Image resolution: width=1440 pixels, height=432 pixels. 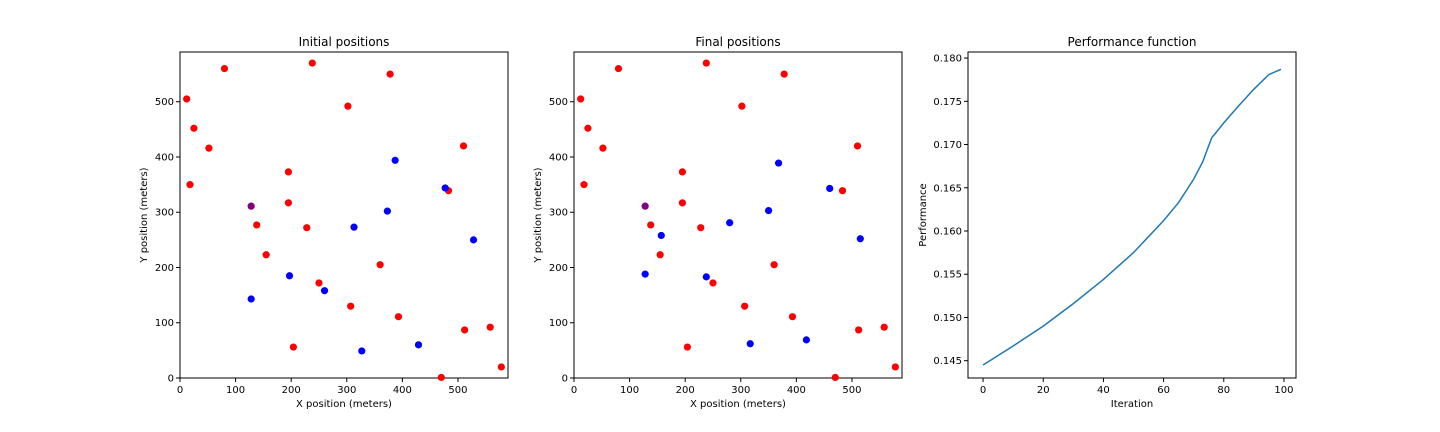 I want to click on line-series, so click(x=1132, y=217).